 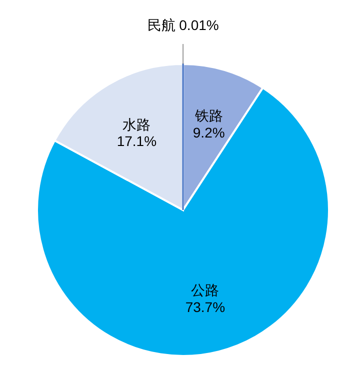 What do you see at coordinates (208, 132) in the screenshot?
I see `data-label: 9.2%` at bounding box center [208, 132].